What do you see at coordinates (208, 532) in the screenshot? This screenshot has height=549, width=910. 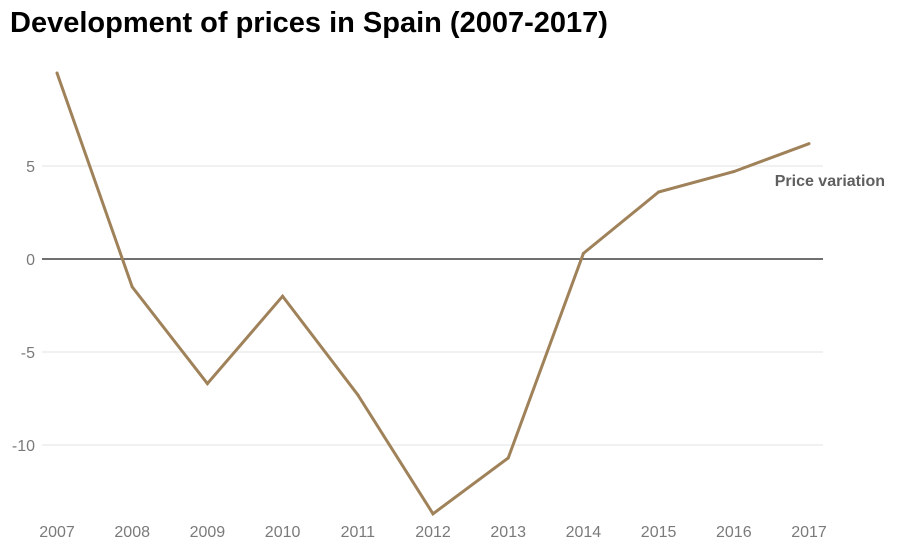 I see `x-tick-label: 2009` at bounding box center [208, 532].